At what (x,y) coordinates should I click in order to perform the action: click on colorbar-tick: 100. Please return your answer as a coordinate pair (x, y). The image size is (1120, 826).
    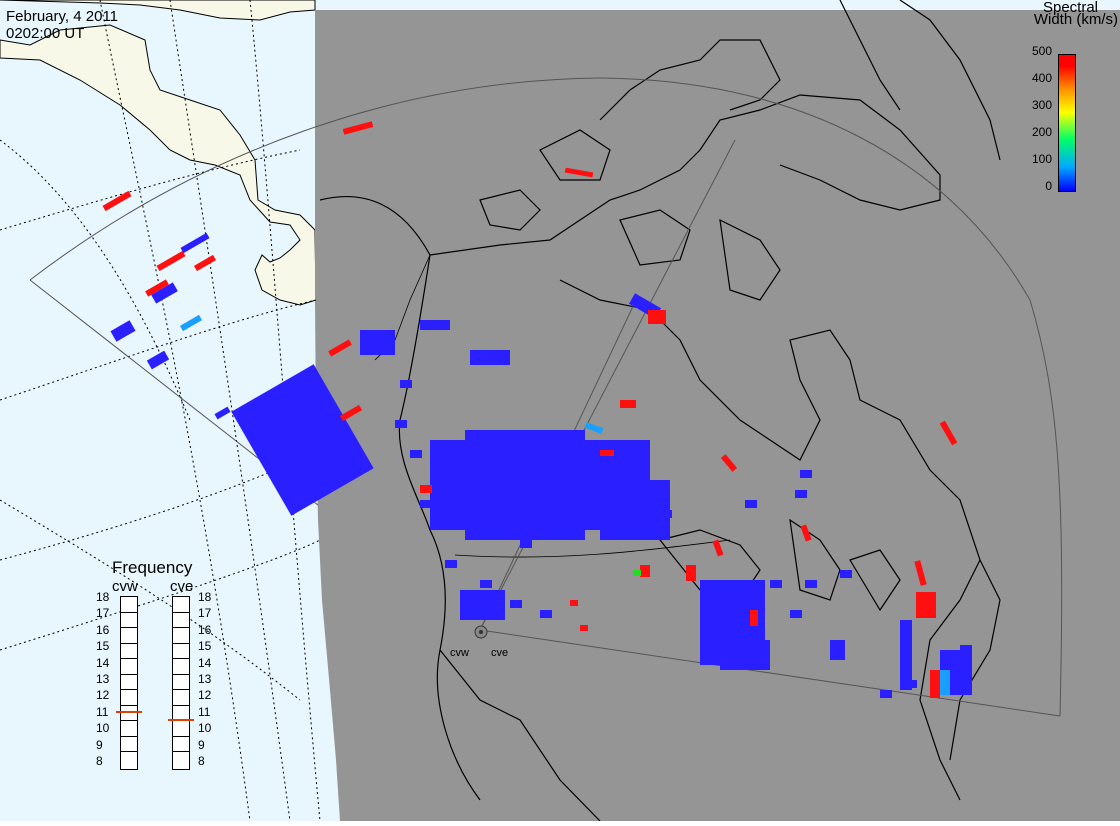
    Looking at the image, I should click on (1041, 159).